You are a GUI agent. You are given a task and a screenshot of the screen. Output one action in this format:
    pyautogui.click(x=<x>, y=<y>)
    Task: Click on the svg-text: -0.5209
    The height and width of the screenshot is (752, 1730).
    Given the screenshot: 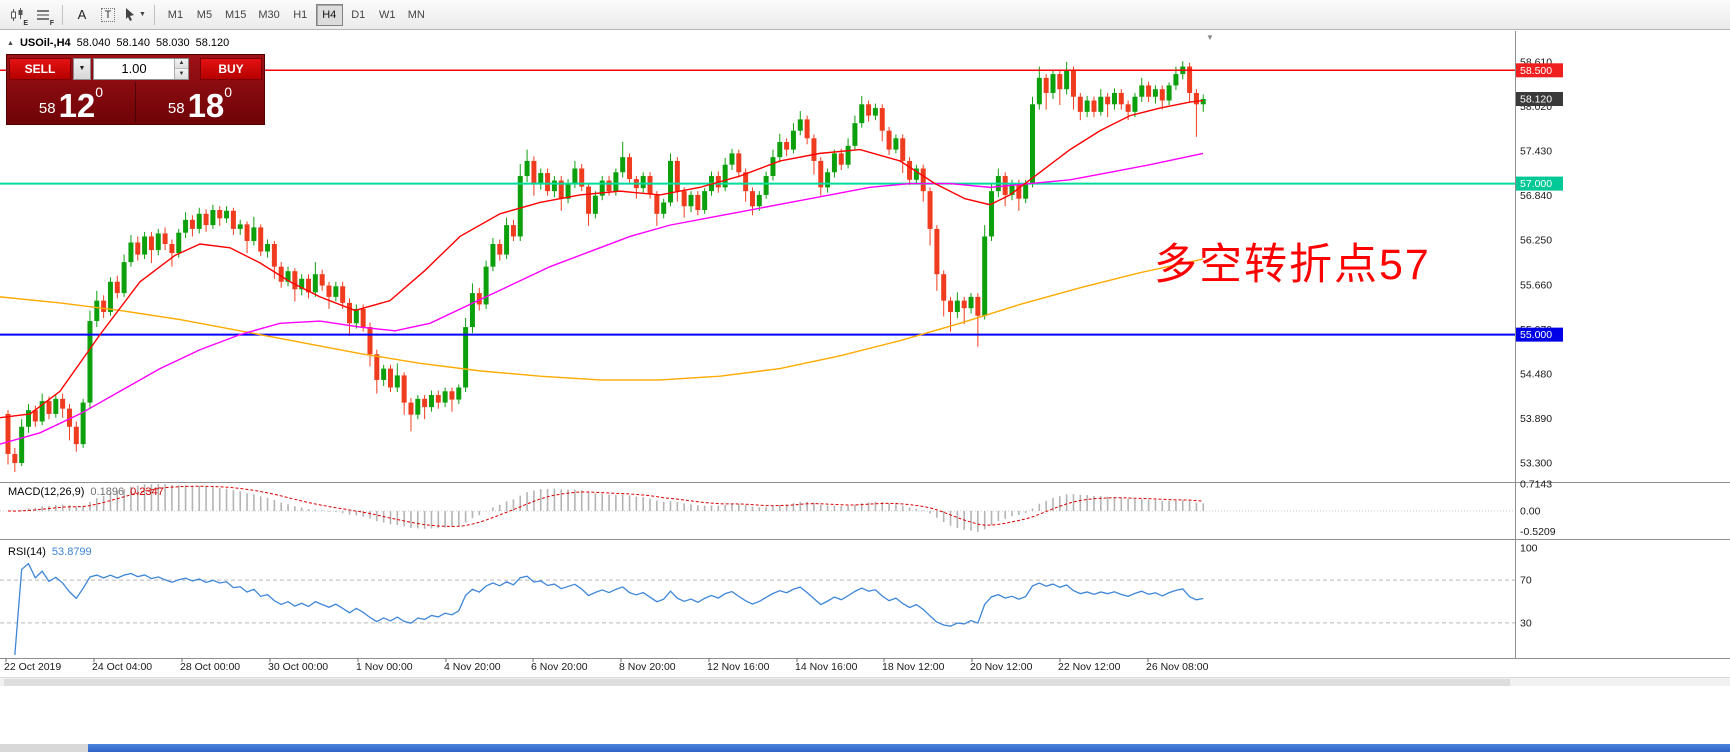 What is the action you would take?
    pyautogui.click(x=1538, y=532)
    